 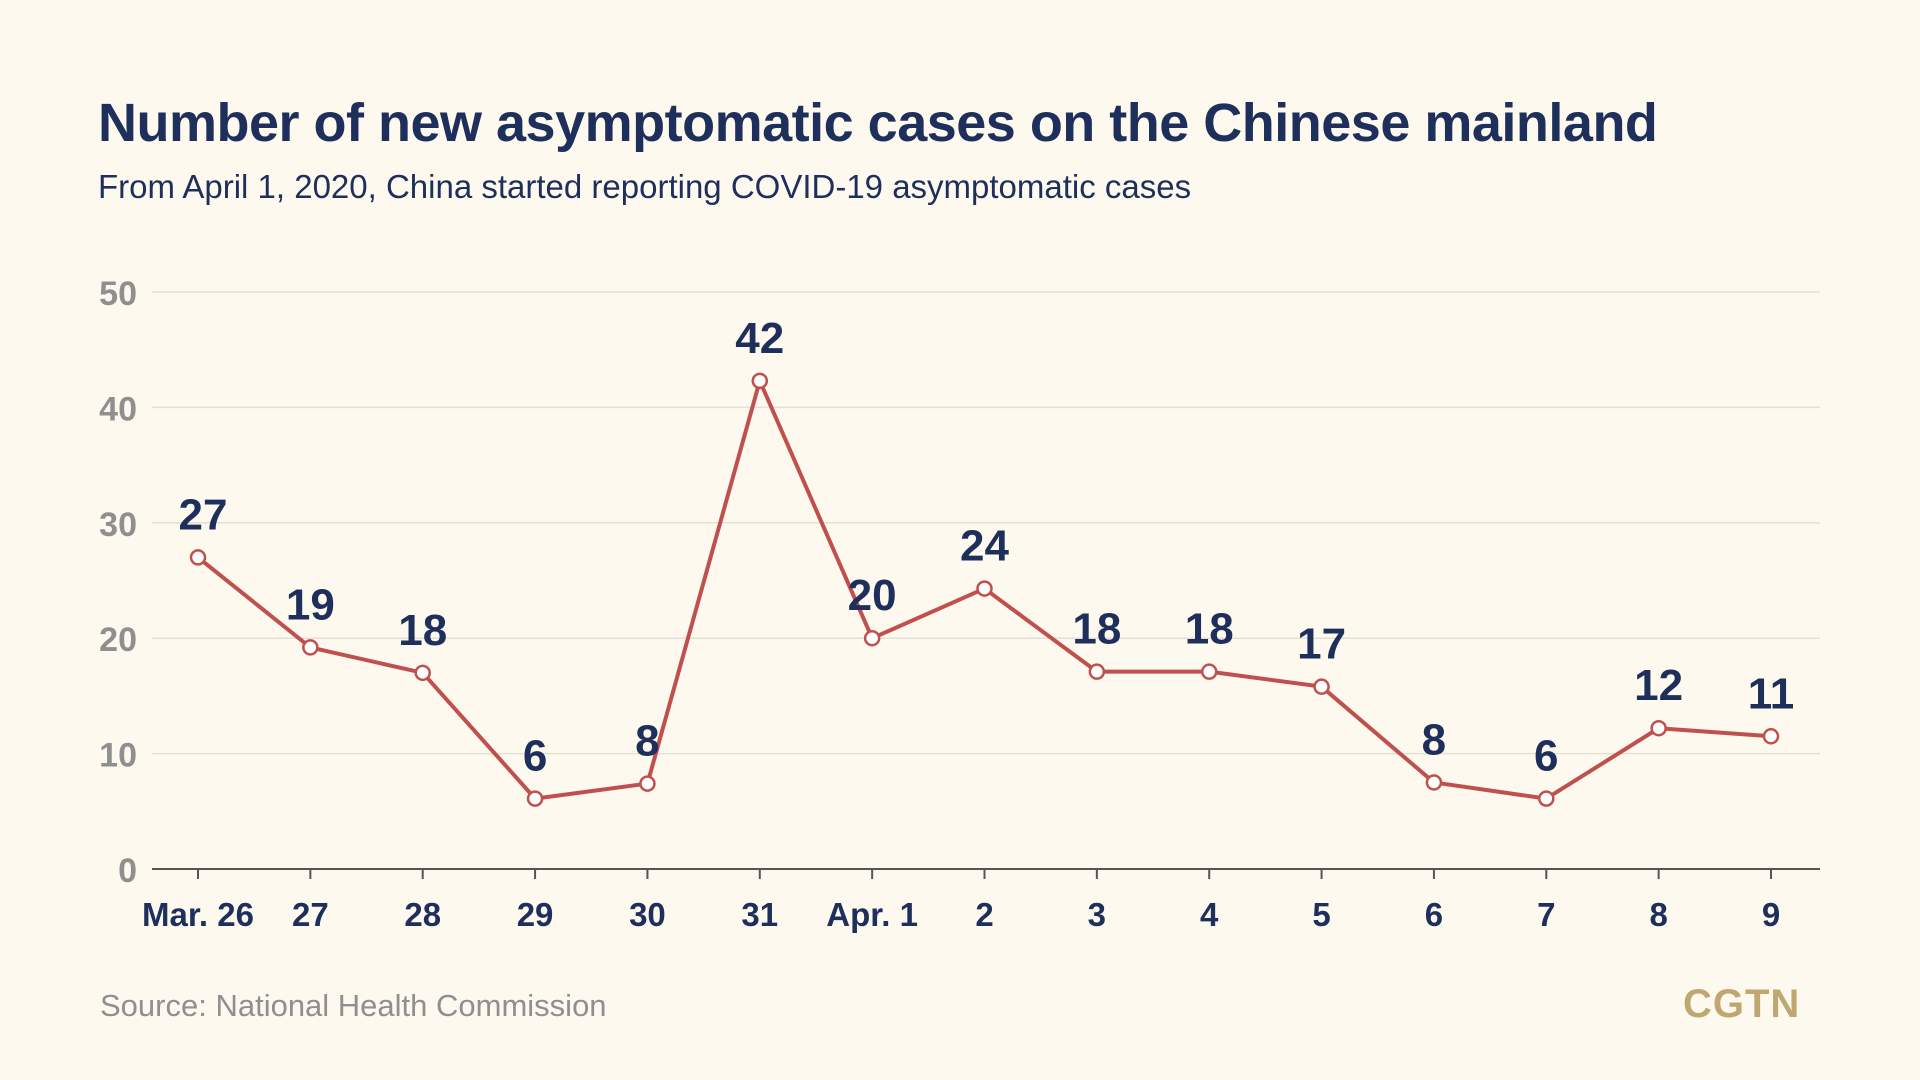 What do you see at coordinates (961, 914) in the screenshot?
I see `x-tick-labels: Mar. 26 27 28 29 30 31 Apr. 1 2 3 4 5 6 7 8 9` at bounding box center [961, 914].